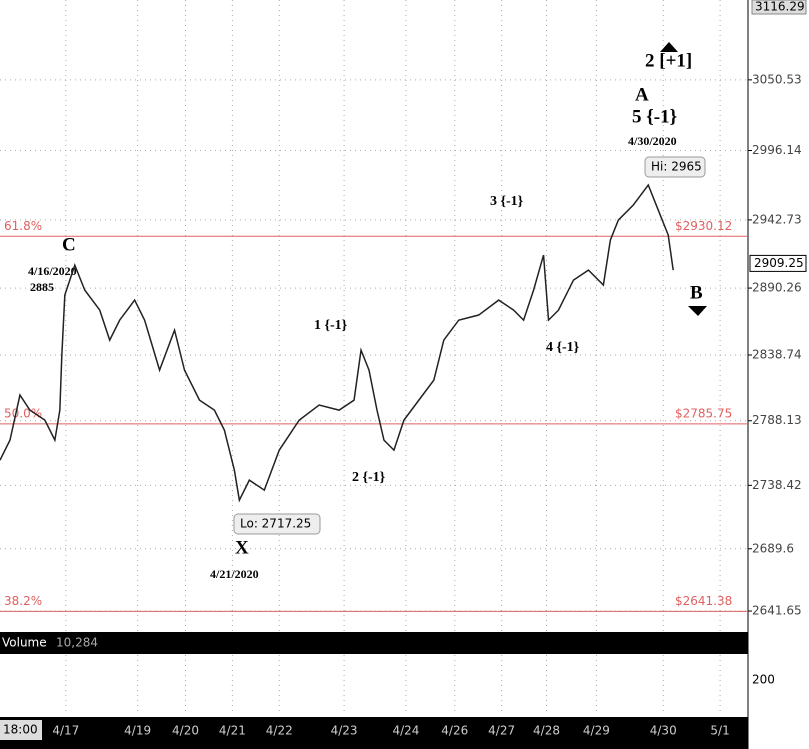 Image resolution: width=809 pixels, height=749 pixels. What do you see at coordinates (777, 611) in the screenshot?
I see `y-tick-label: 2641.65` at bounding box center [777, 611].